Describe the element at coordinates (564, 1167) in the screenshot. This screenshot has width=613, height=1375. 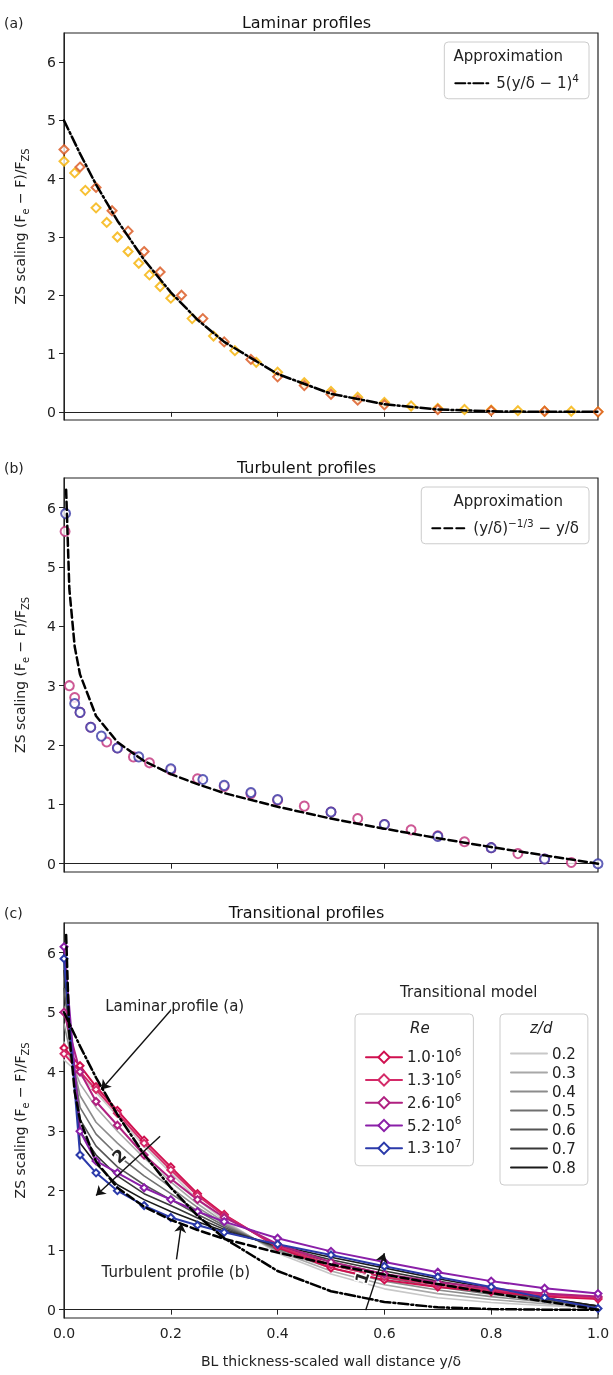
I see `legend-label: 0.8` at that location.